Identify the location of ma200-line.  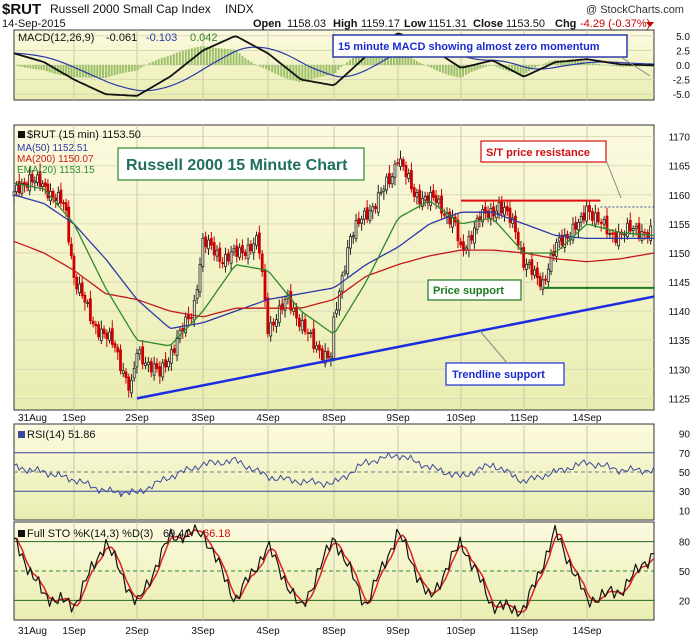
(334, 279).